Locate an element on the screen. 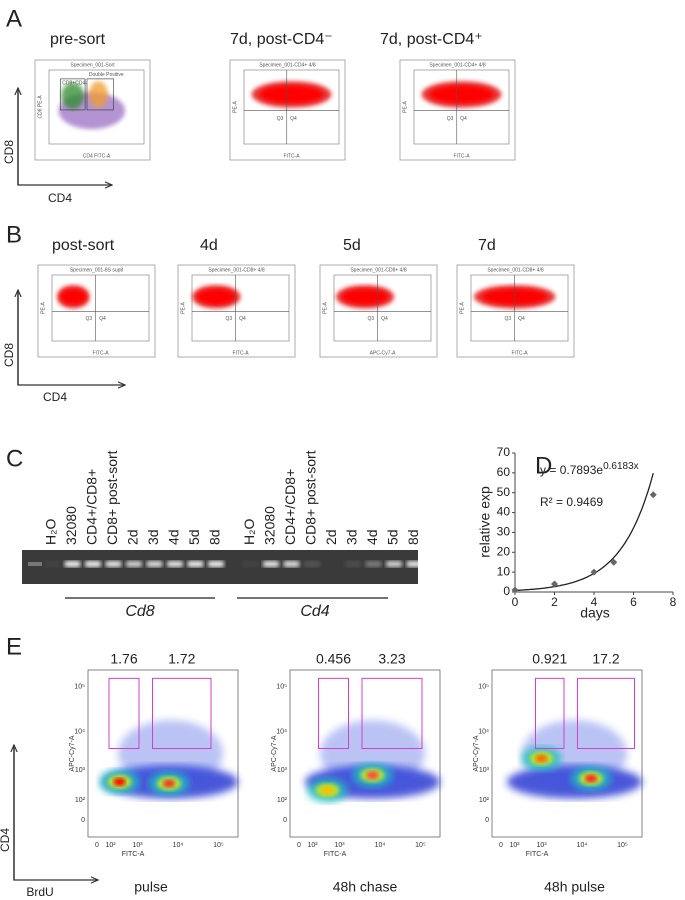 Image resolution: width=685 pixels, height=900 pixels. fit-curve is located at coordinates (584, 532).